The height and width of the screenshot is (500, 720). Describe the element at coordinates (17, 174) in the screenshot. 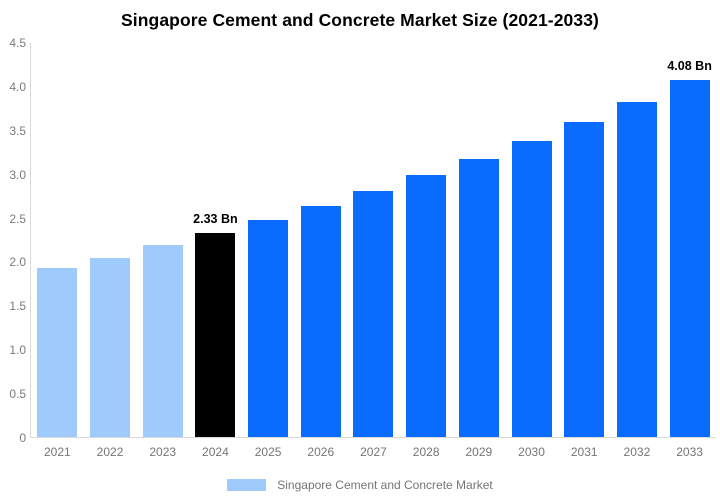

I see `y-tick-label-3.0: 3.0` at that location.